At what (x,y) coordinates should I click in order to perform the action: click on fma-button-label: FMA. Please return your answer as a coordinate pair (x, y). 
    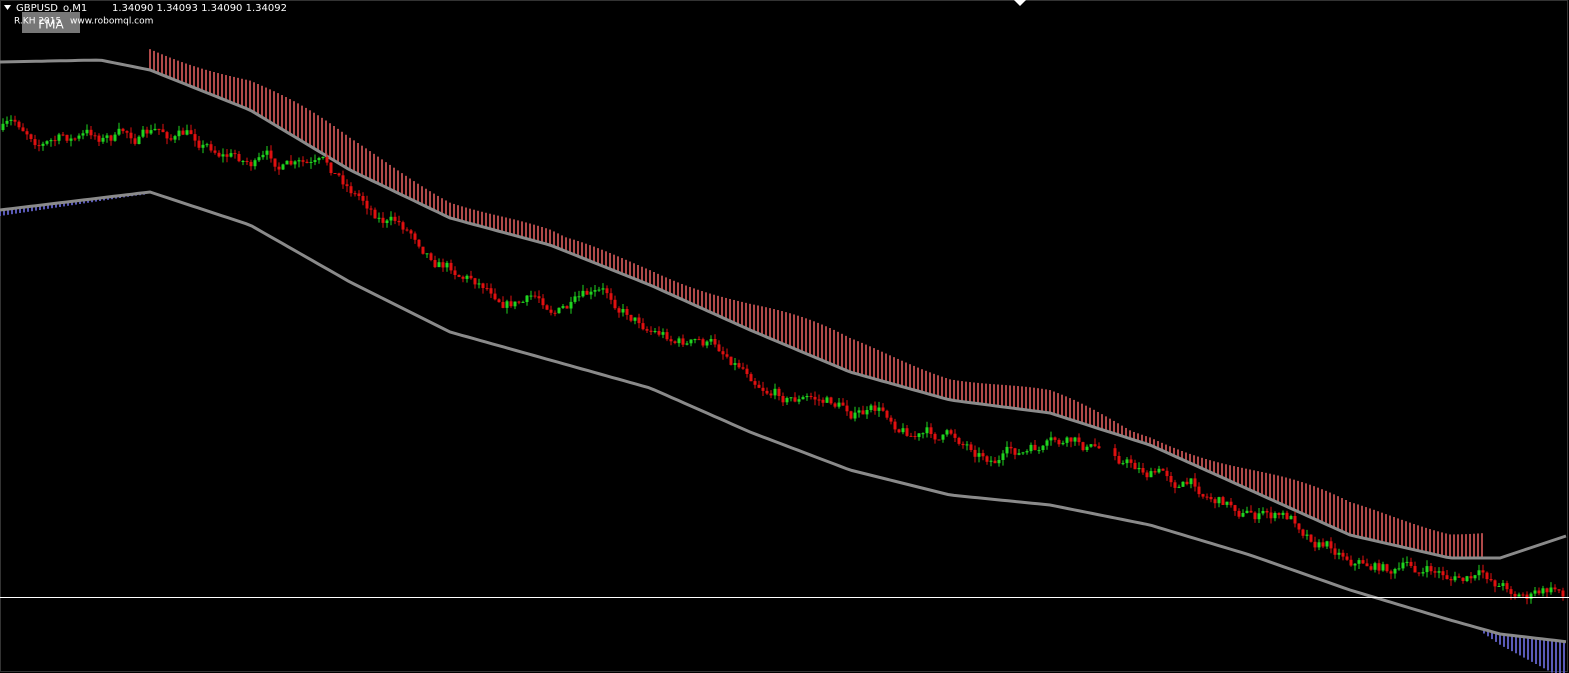
    Looking at the image, I should click on (51, 25).